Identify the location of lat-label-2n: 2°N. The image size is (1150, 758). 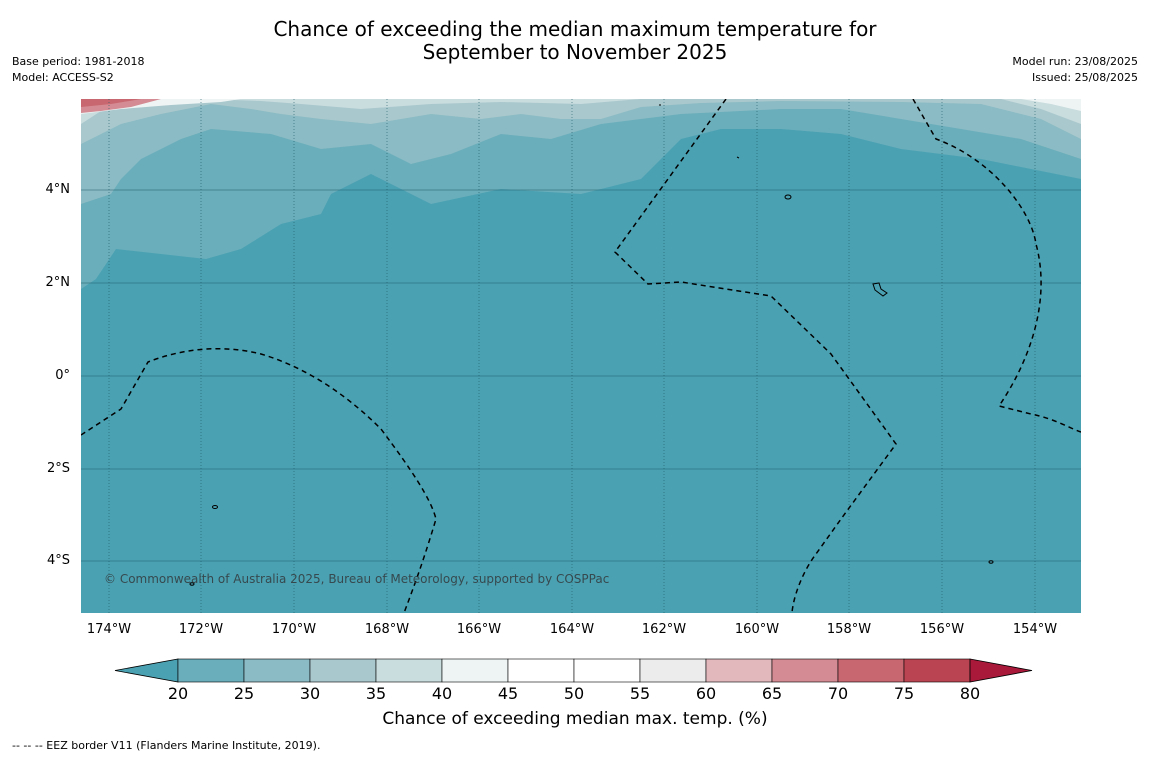
(58, 282).